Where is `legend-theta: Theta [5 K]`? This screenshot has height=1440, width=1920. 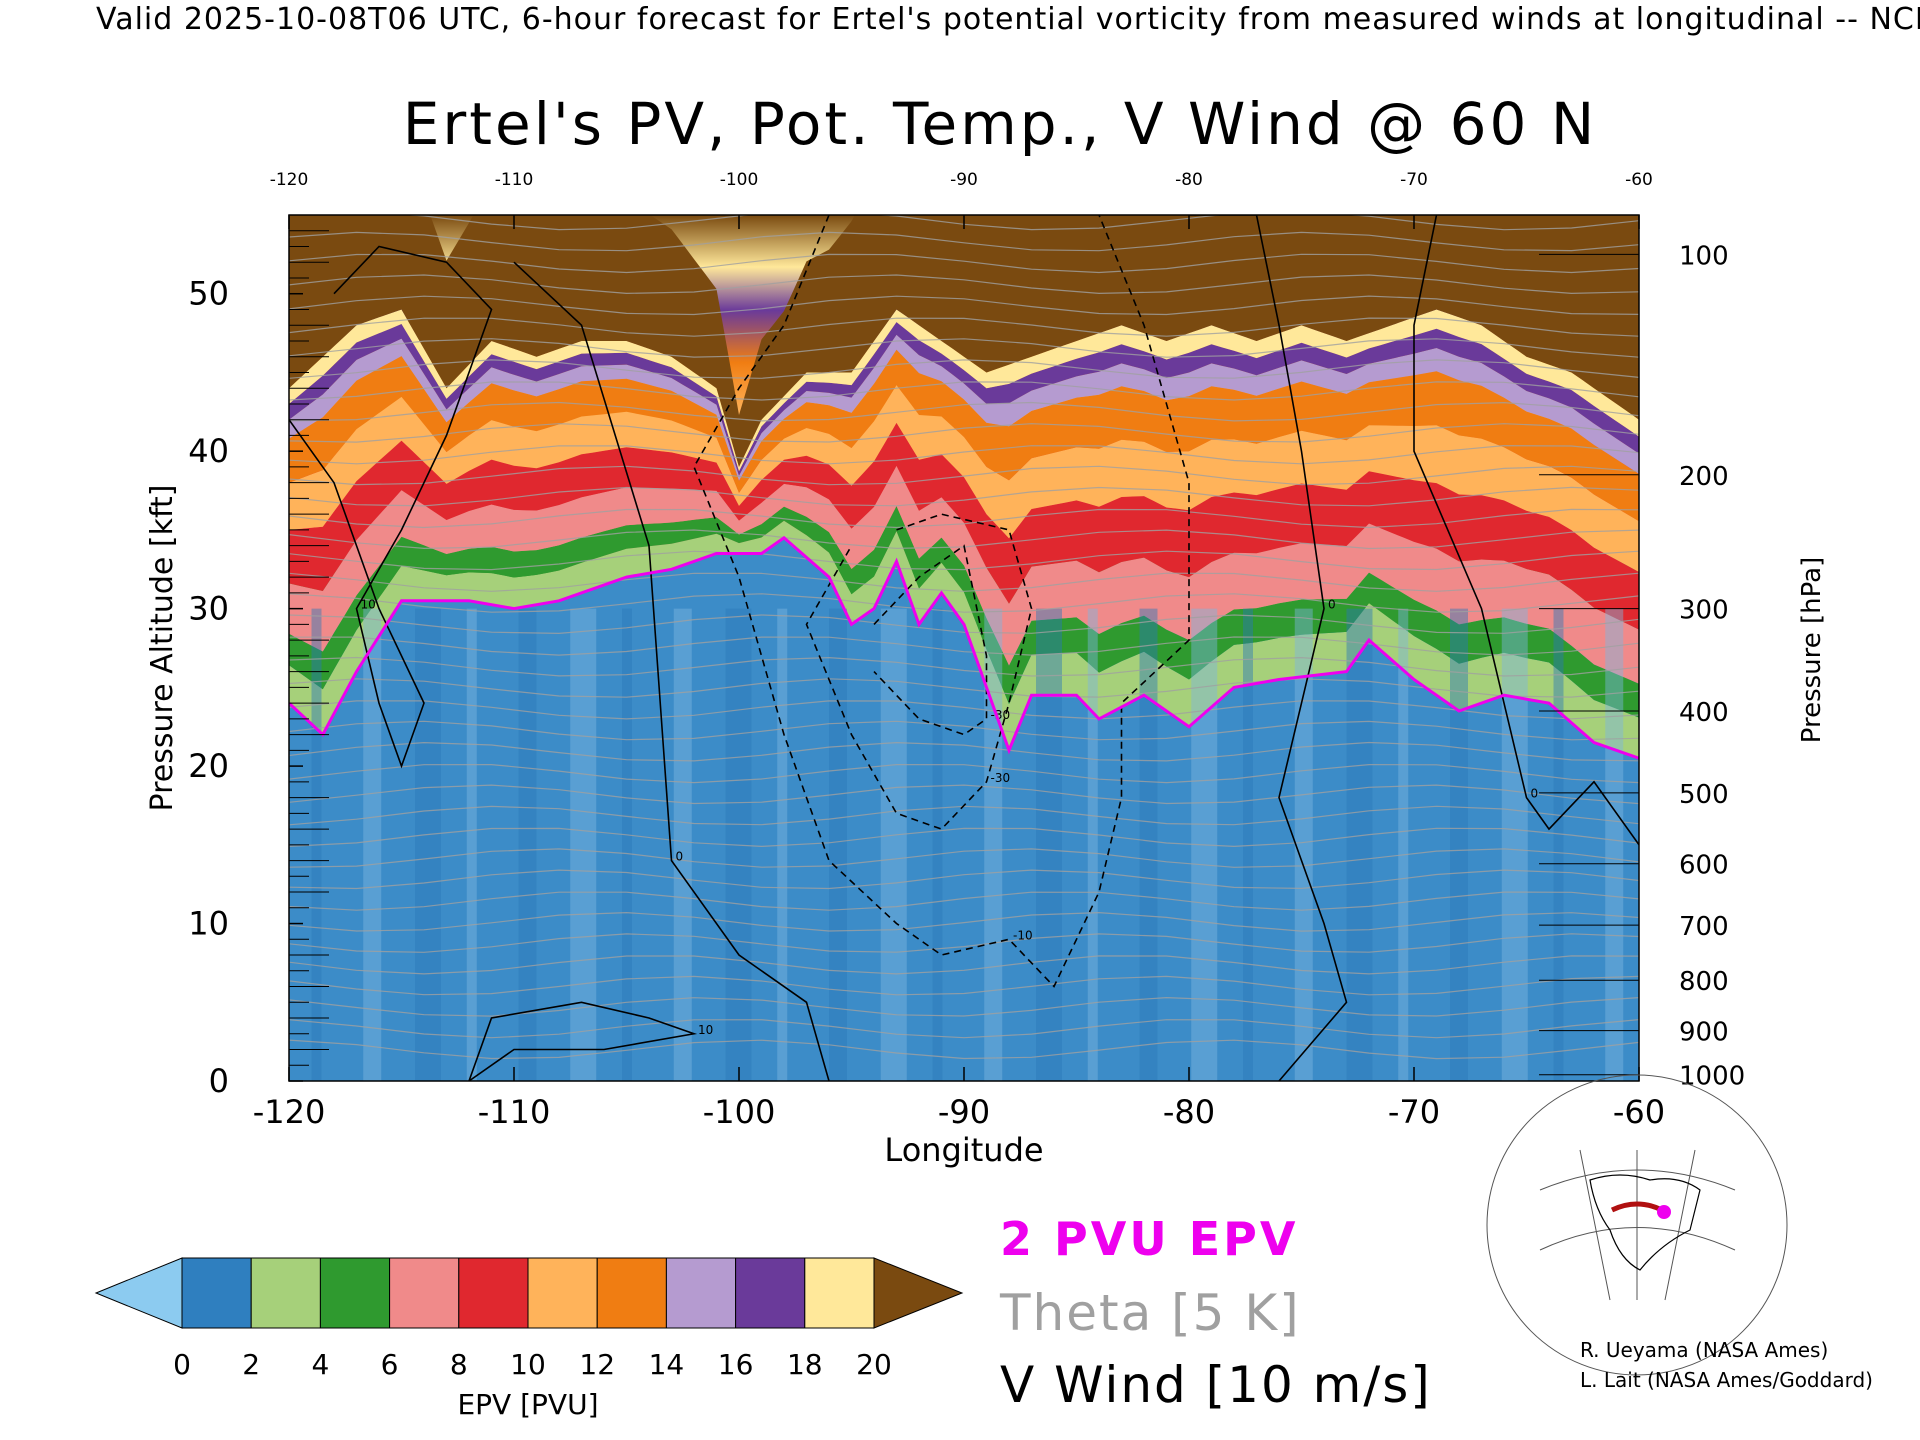
legend-theta: Theta [5 K] is located at coordinates (1150, 1313).